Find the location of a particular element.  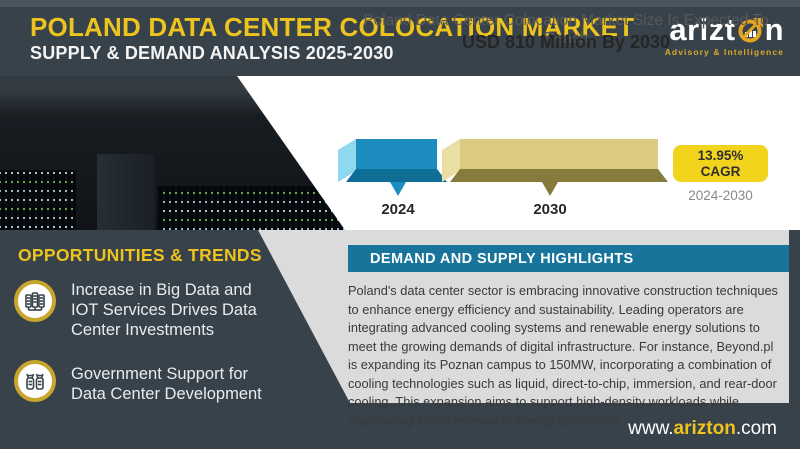

bar-2024-face is located at coordinates (396, 154).